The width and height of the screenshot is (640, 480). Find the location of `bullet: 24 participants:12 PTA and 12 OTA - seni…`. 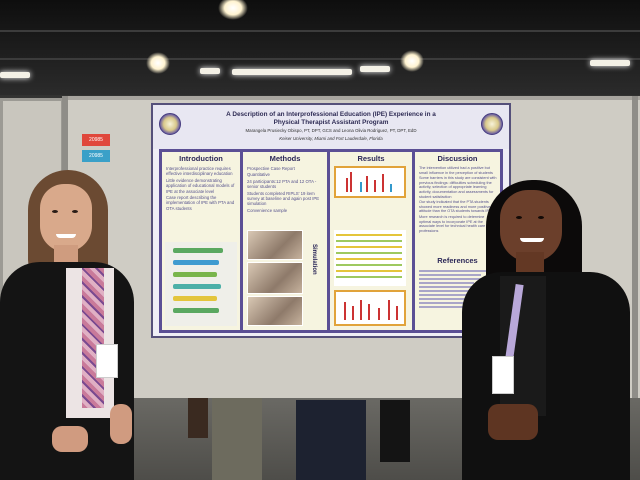

bullet: 24 participants:12 PTA and 12 OTA - seni… is located at coordinates (282, 184).